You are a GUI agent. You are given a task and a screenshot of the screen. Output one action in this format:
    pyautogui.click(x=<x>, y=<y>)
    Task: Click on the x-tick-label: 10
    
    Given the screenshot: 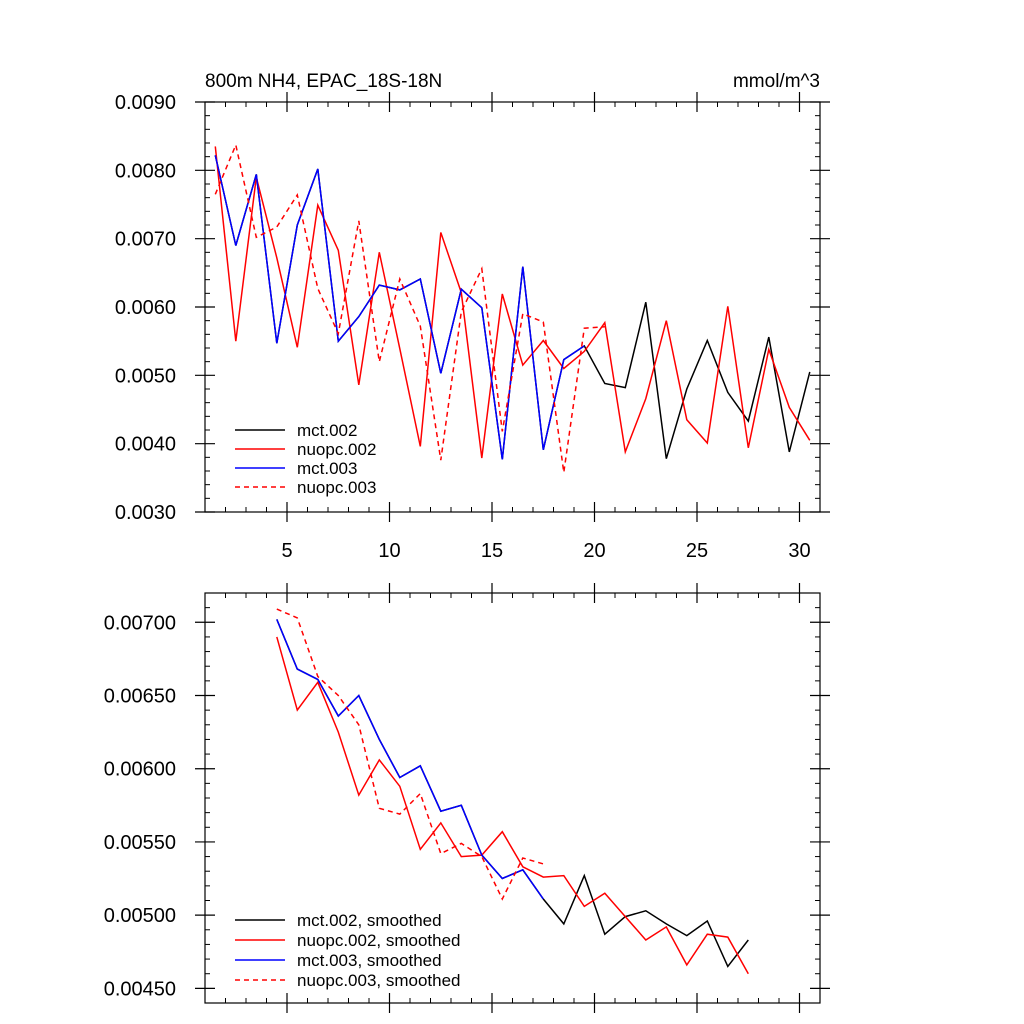 What is the action you would take?
    pyautogui.click(x=389, y=551)
    